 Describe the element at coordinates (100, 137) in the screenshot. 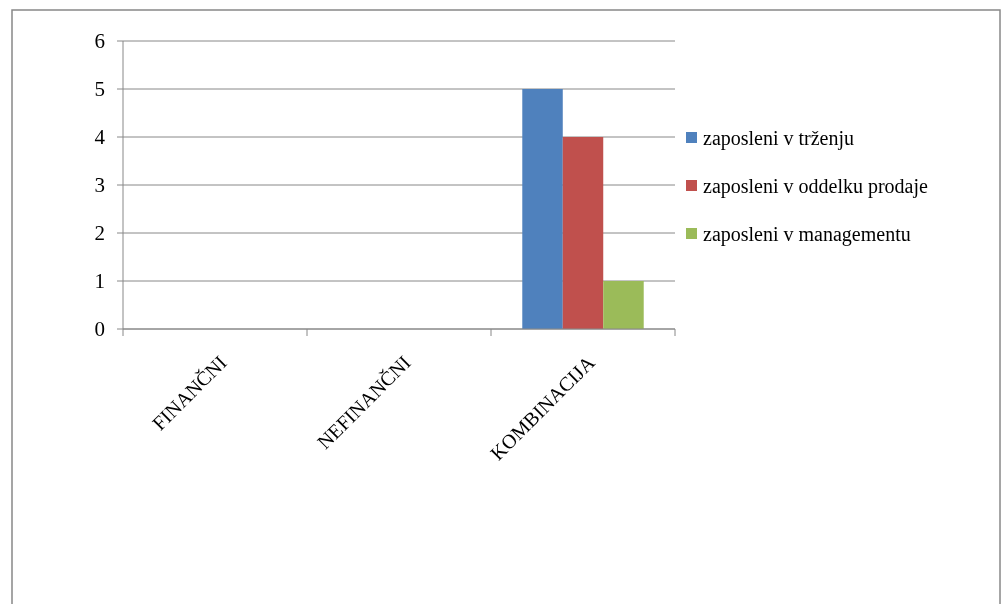

I see `y-tick-label: 4` at that location.